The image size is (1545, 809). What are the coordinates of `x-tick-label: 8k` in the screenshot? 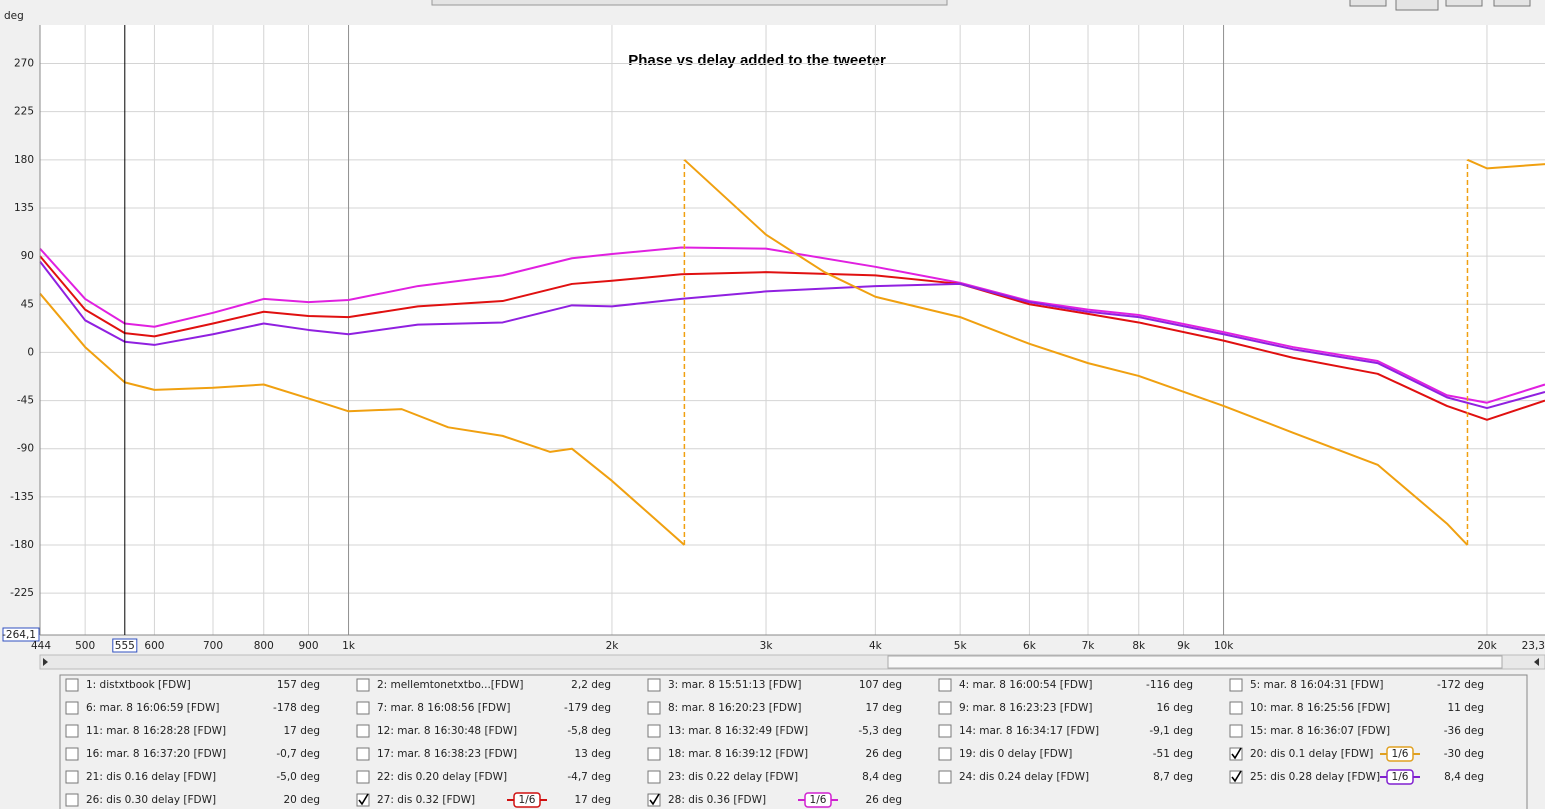 It's located at (1139, 646).